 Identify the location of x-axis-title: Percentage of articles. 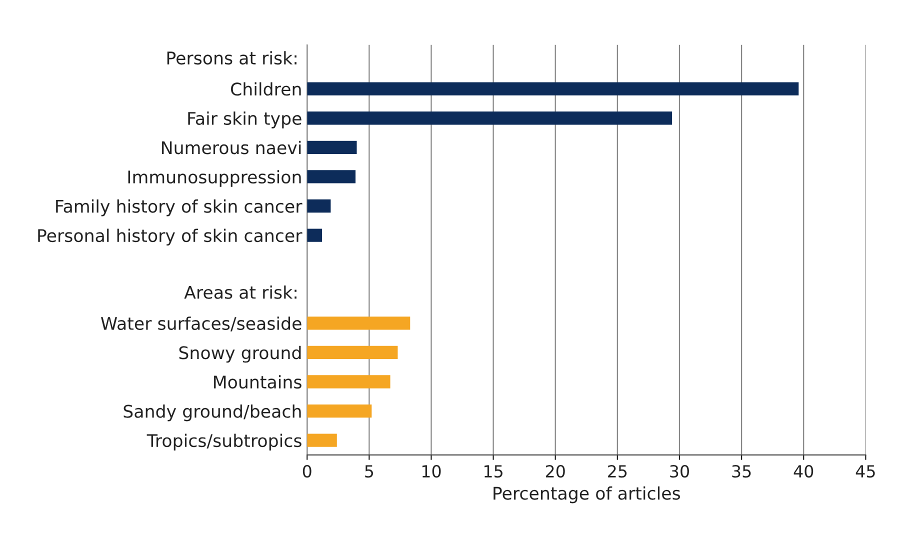
(587, 495).